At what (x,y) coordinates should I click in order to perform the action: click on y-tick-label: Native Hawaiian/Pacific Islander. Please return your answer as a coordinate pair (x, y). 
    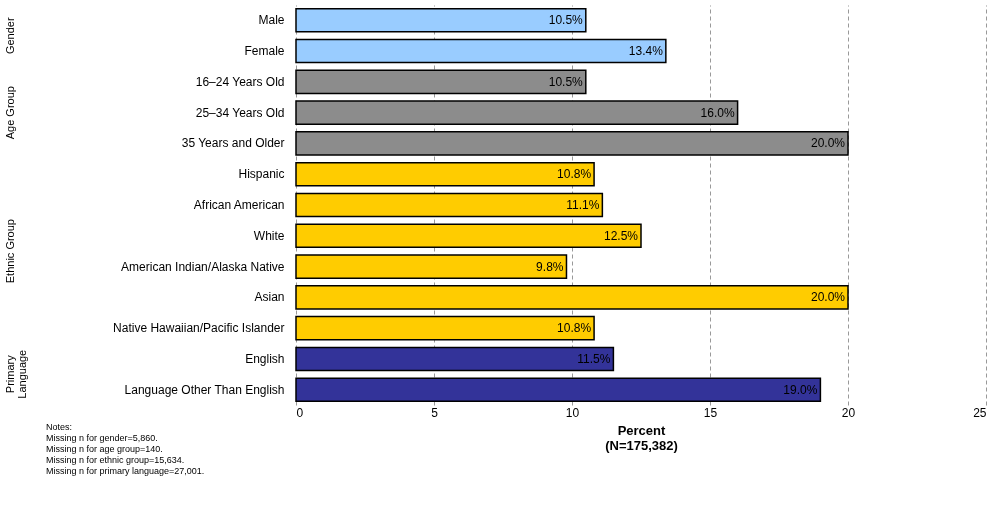
    Looking at the image, I should click on (199, 328).